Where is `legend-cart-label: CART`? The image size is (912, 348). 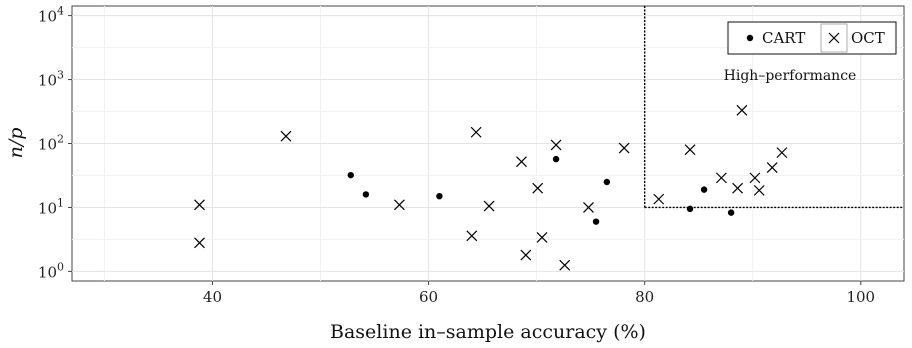
legend-cart-label: CART is located at coordinates (783, 38).